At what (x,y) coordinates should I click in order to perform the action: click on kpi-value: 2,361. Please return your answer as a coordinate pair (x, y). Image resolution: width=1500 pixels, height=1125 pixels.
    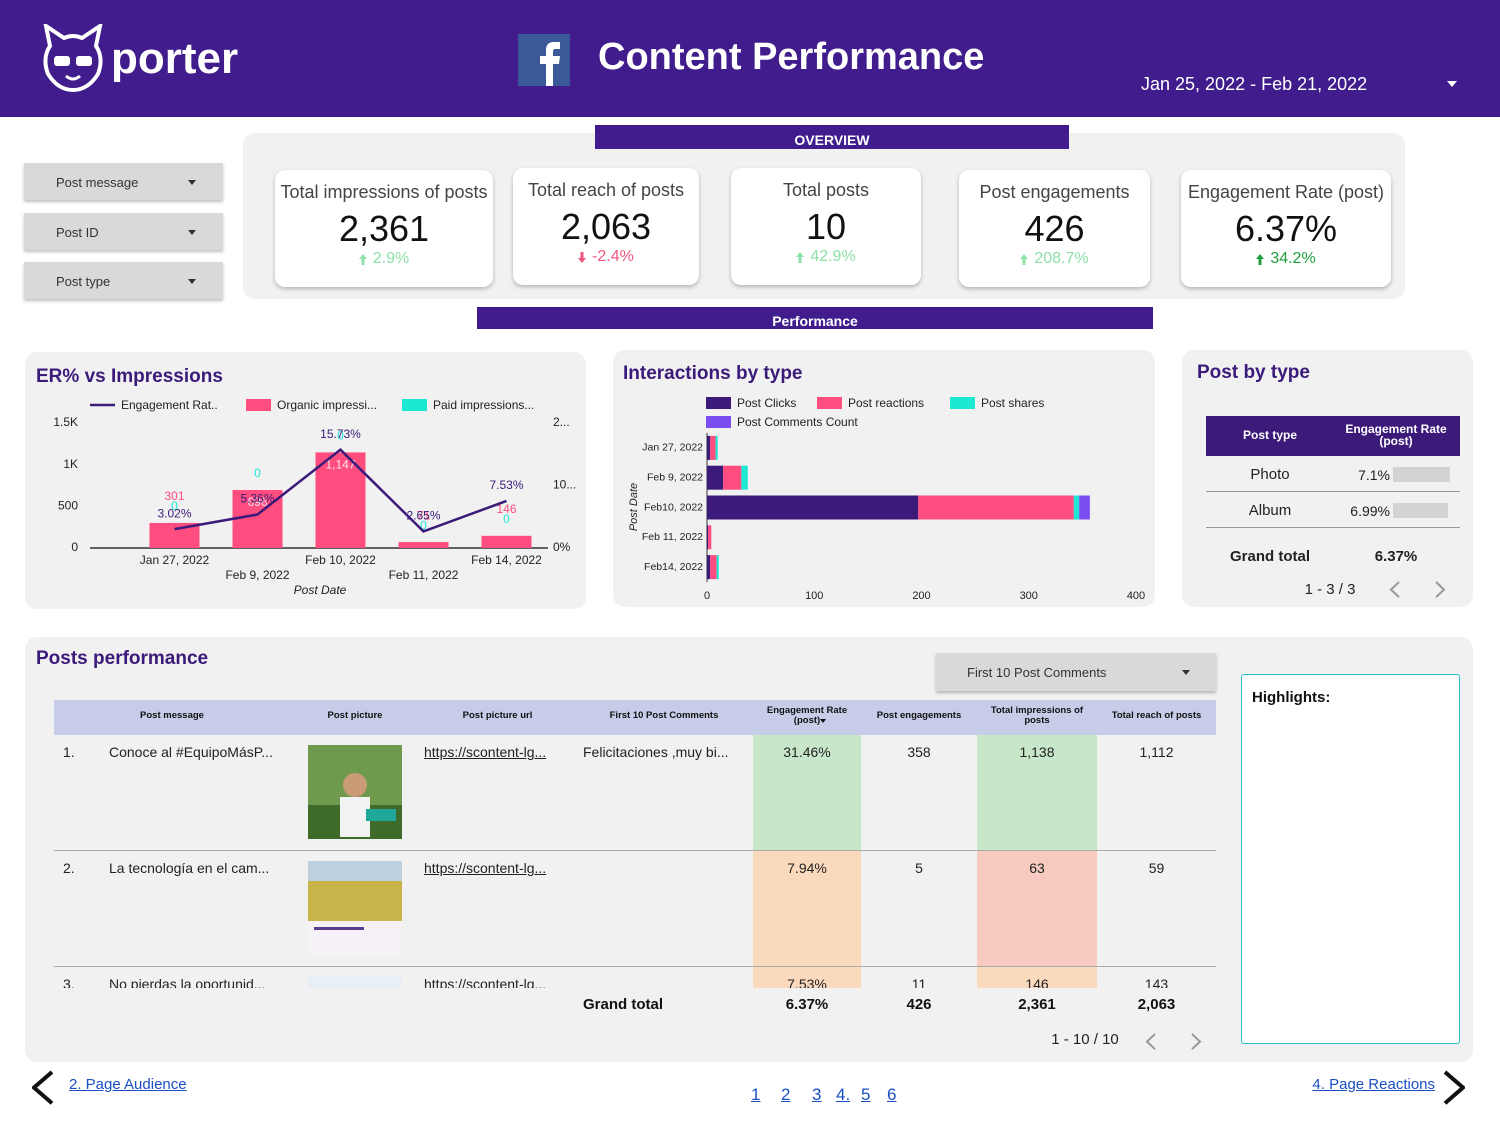
    Looking at the image, I should click on (384, 228).